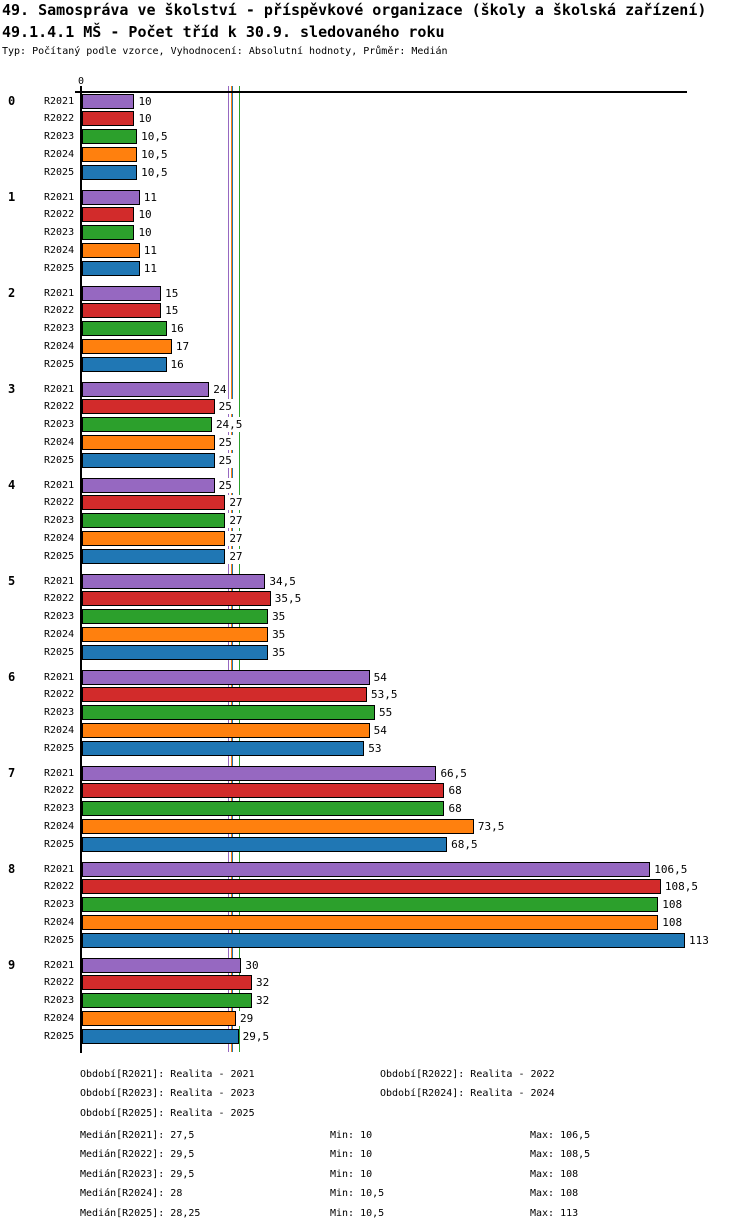  Describe the element at coordinates (81, 81) in the screenshot. I see `x-axis-zero-label: 0` at that location.